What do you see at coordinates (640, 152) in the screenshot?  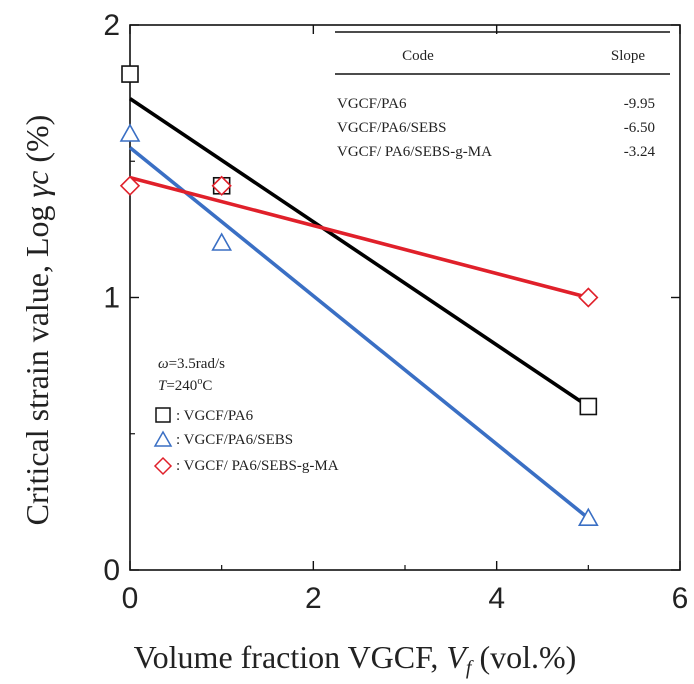 I see `table-row-slope: -3.24` at bounding box center [640, 152].